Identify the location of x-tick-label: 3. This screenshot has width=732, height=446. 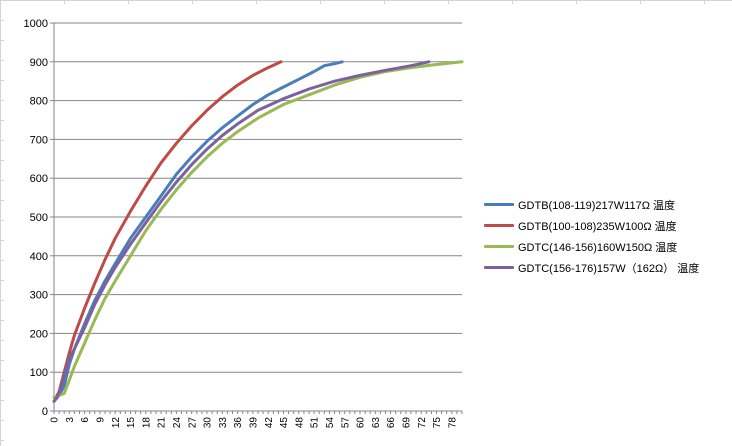
(70, 420).